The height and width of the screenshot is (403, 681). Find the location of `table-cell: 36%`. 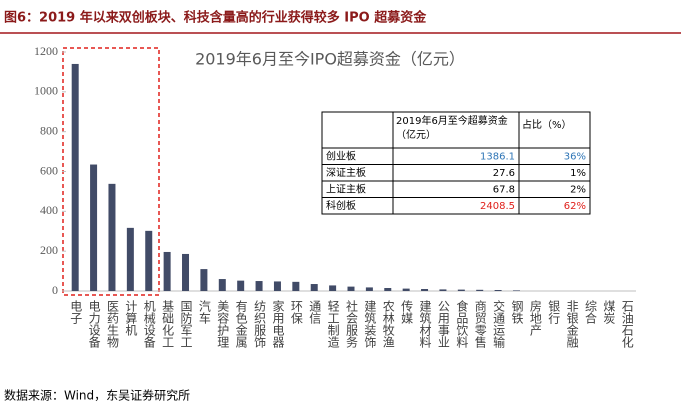

table-cell: 36% is located at coordinates (575, 156).